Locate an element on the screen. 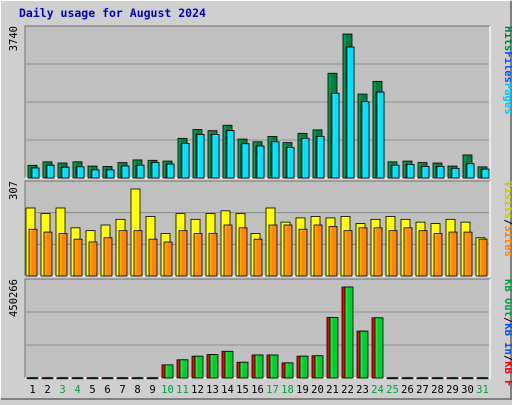  y-max-label: 307 is located at coordinates (14, 190).